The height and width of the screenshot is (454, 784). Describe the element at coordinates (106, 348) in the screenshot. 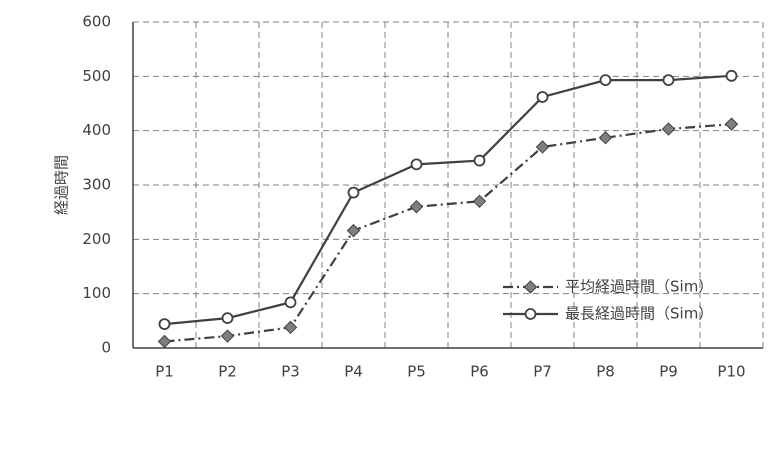

I see `y-tick-label: 0` at that location.